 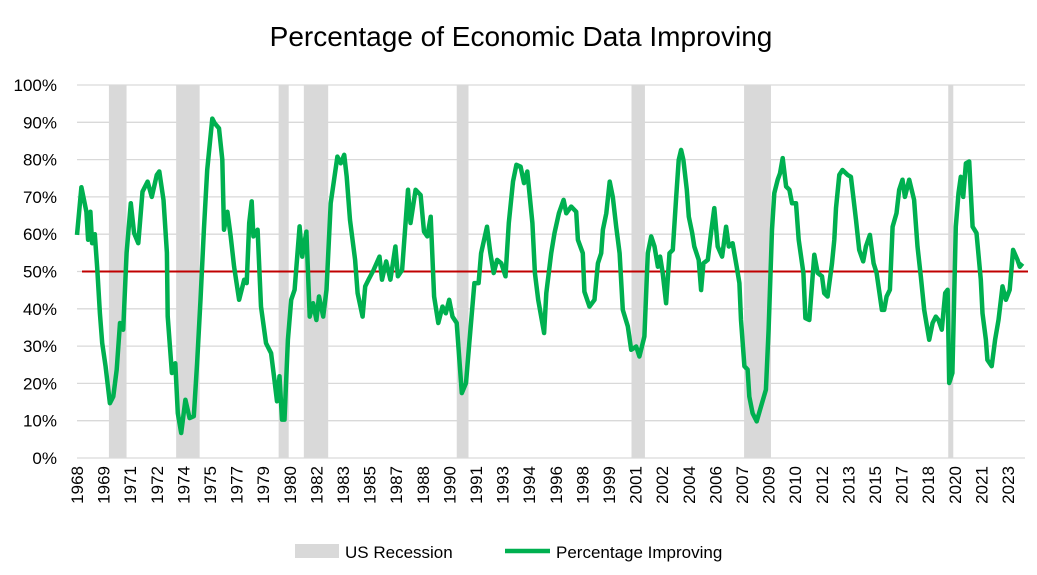 What do you see at coordinates (769, 485) in the screenshot?
I see `x-tick-label: 2009` at bounding box center [769, 485].